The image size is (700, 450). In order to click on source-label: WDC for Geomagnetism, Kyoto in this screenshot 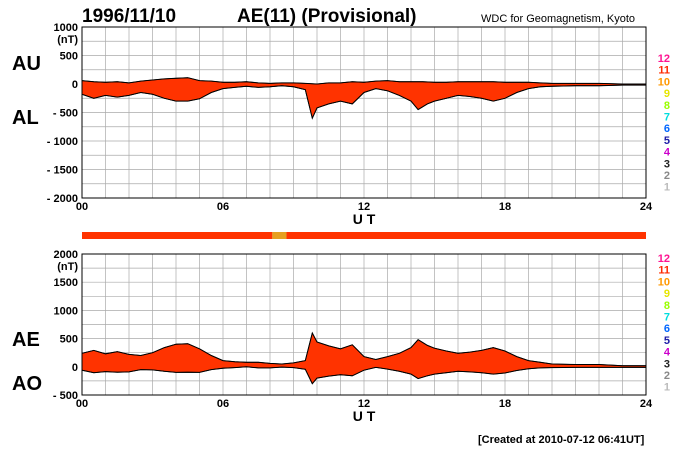, I will do `click(558, 19)`.